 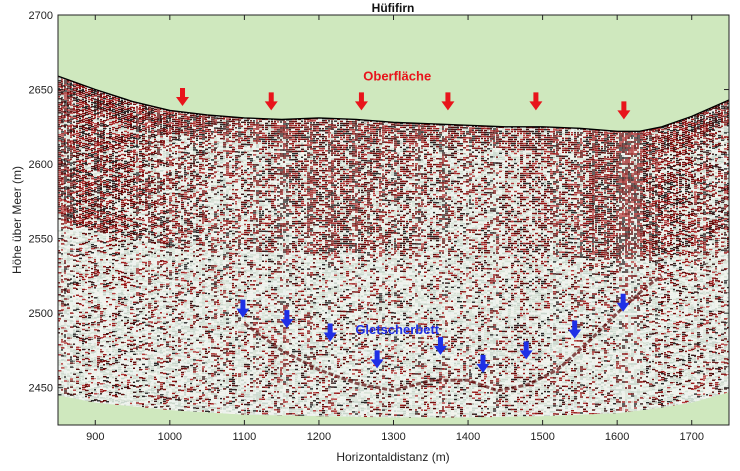 I want to click on y-tick-label: 2500, so click(x=41, y=314).